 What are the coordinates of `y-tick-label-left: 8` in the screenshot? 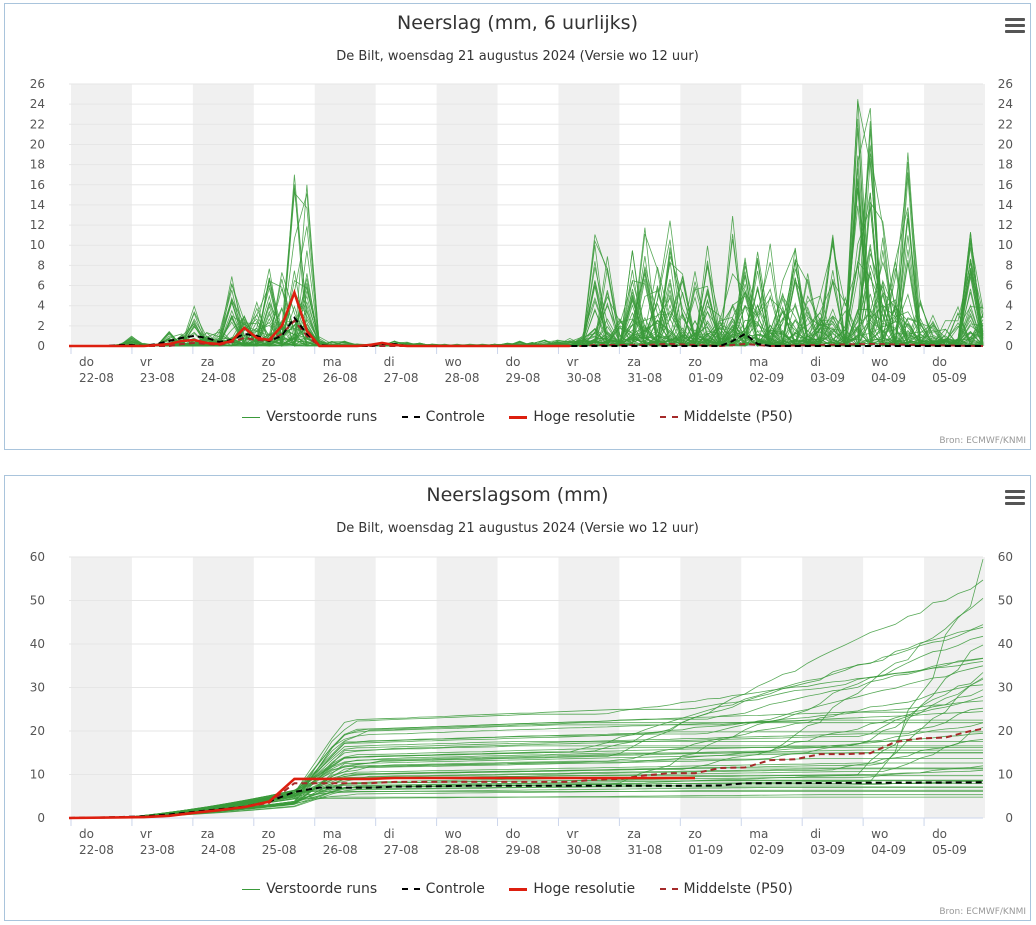 It's located at (41, 265).